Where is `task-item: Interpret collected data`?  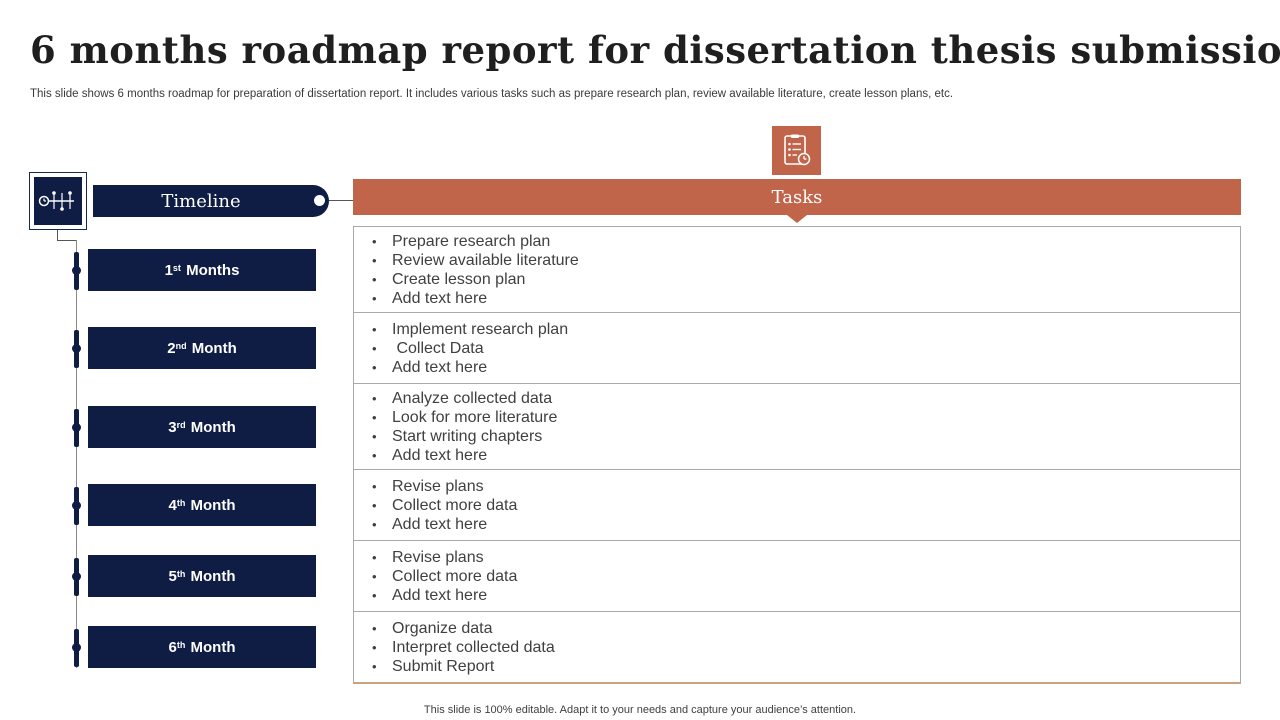
task-item: Interpret collected data is located at coordinates (806, 647).